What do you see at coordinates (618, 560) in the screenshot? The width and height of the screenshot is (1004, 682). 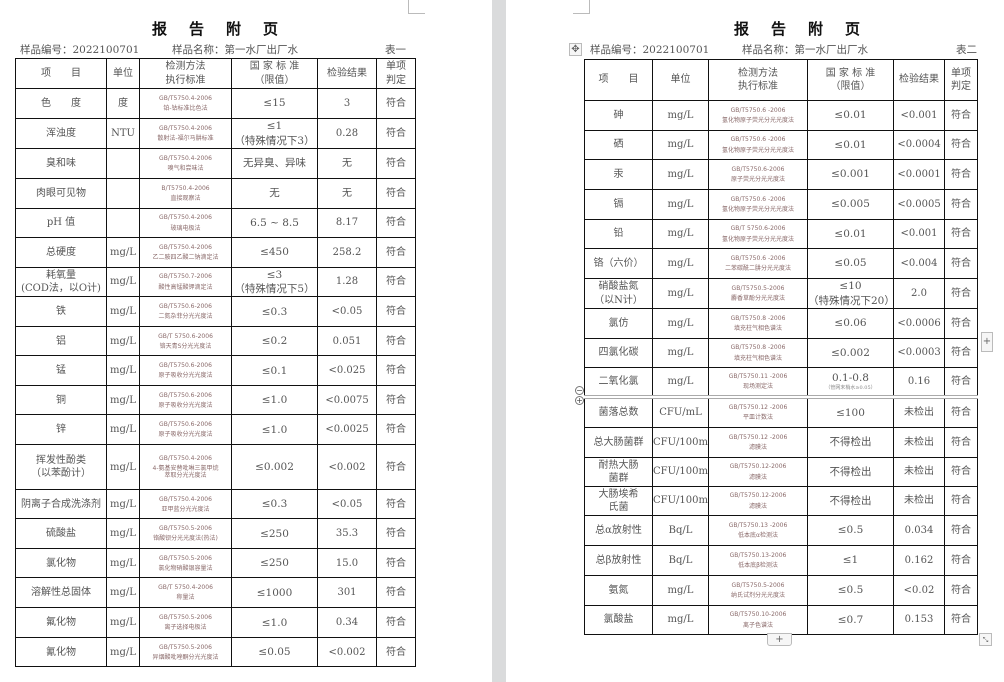 I see `cell-item: 总β放射性` at bounding box center [618, 560].